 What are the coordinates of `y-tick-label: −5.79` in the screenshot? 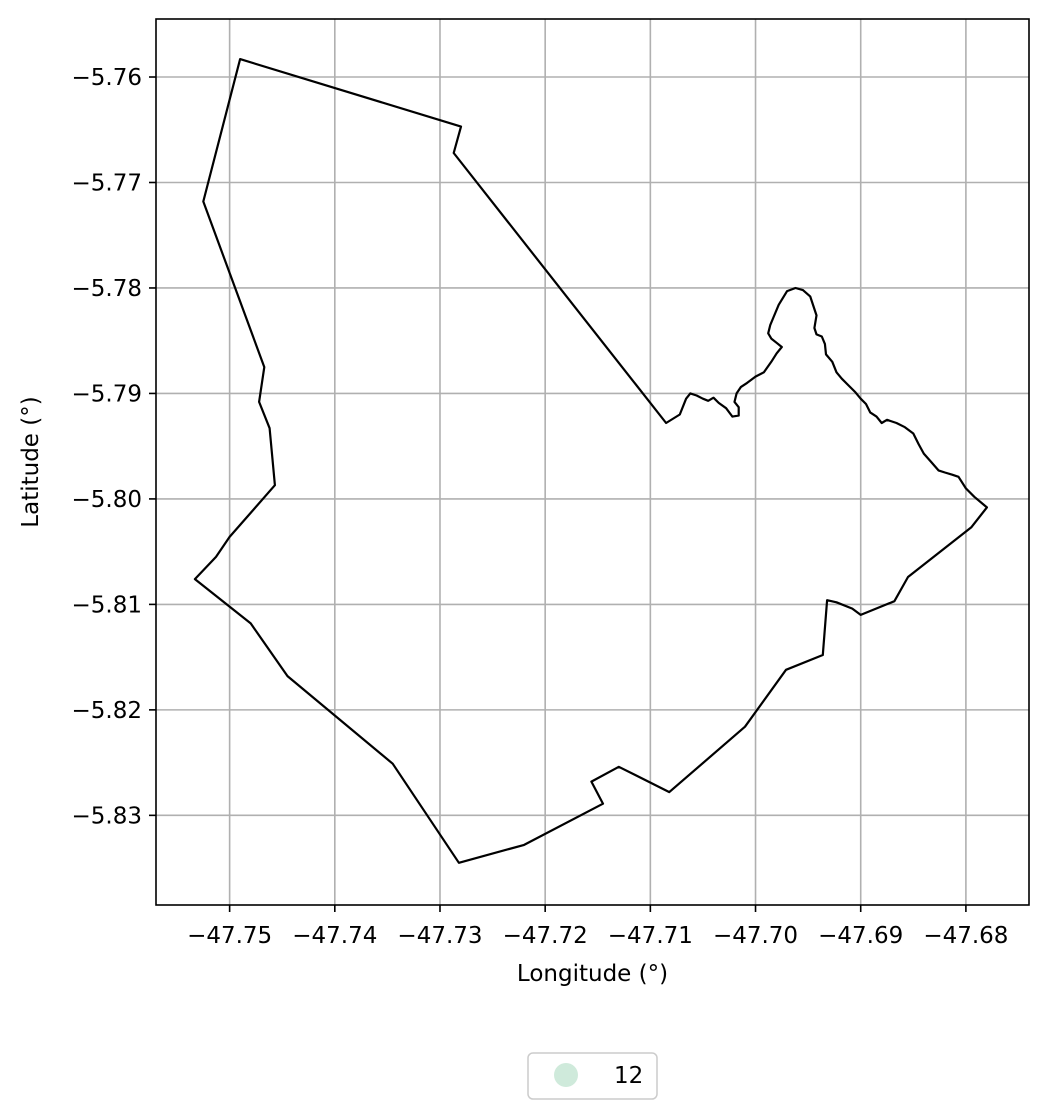 It's located at (107, 394).